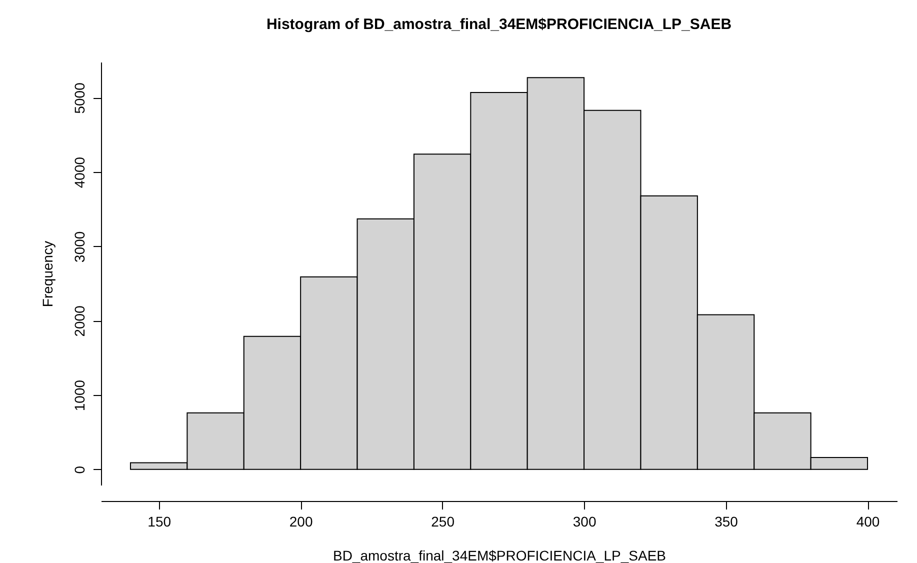  I want to click on x-tick-label: 350, so click(726, 522).